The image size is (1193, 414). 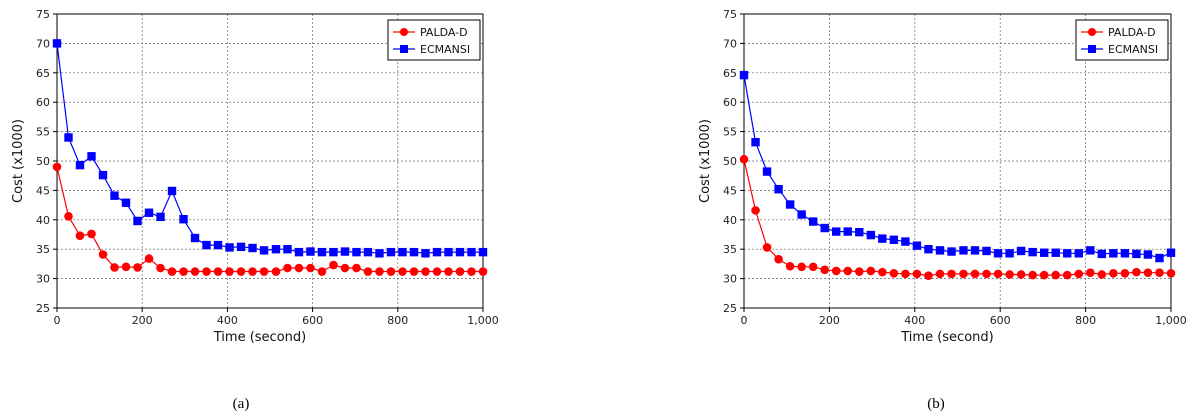 What do you see at coordinates (259, 337) in the screenshot?
I see `x-axis-label: Time (second)` at bounding box center [259, 337].